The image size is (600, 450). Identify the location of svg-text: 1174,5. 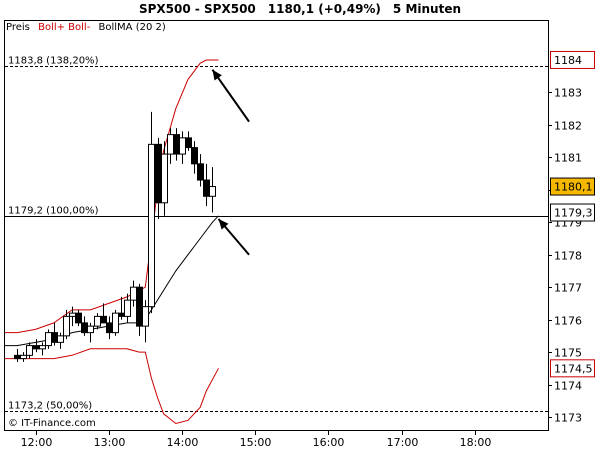
(573, 368).